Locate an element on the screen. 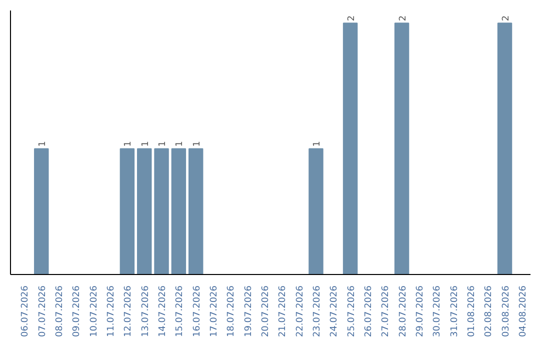 This screenshot has height=340, width=540. x-tick-label: 02.08.2026 is located at coordinates (489, 311).